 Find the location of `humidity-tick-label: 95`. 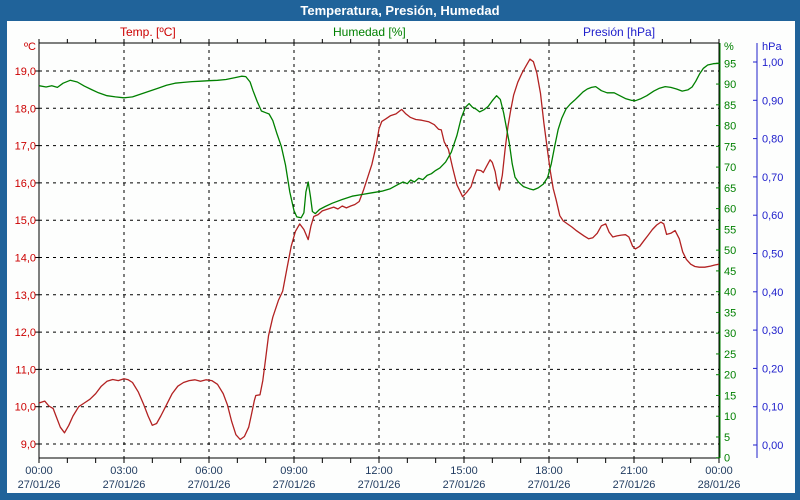

humidity-tick-label: 95 is located at coordinates (730, 64).